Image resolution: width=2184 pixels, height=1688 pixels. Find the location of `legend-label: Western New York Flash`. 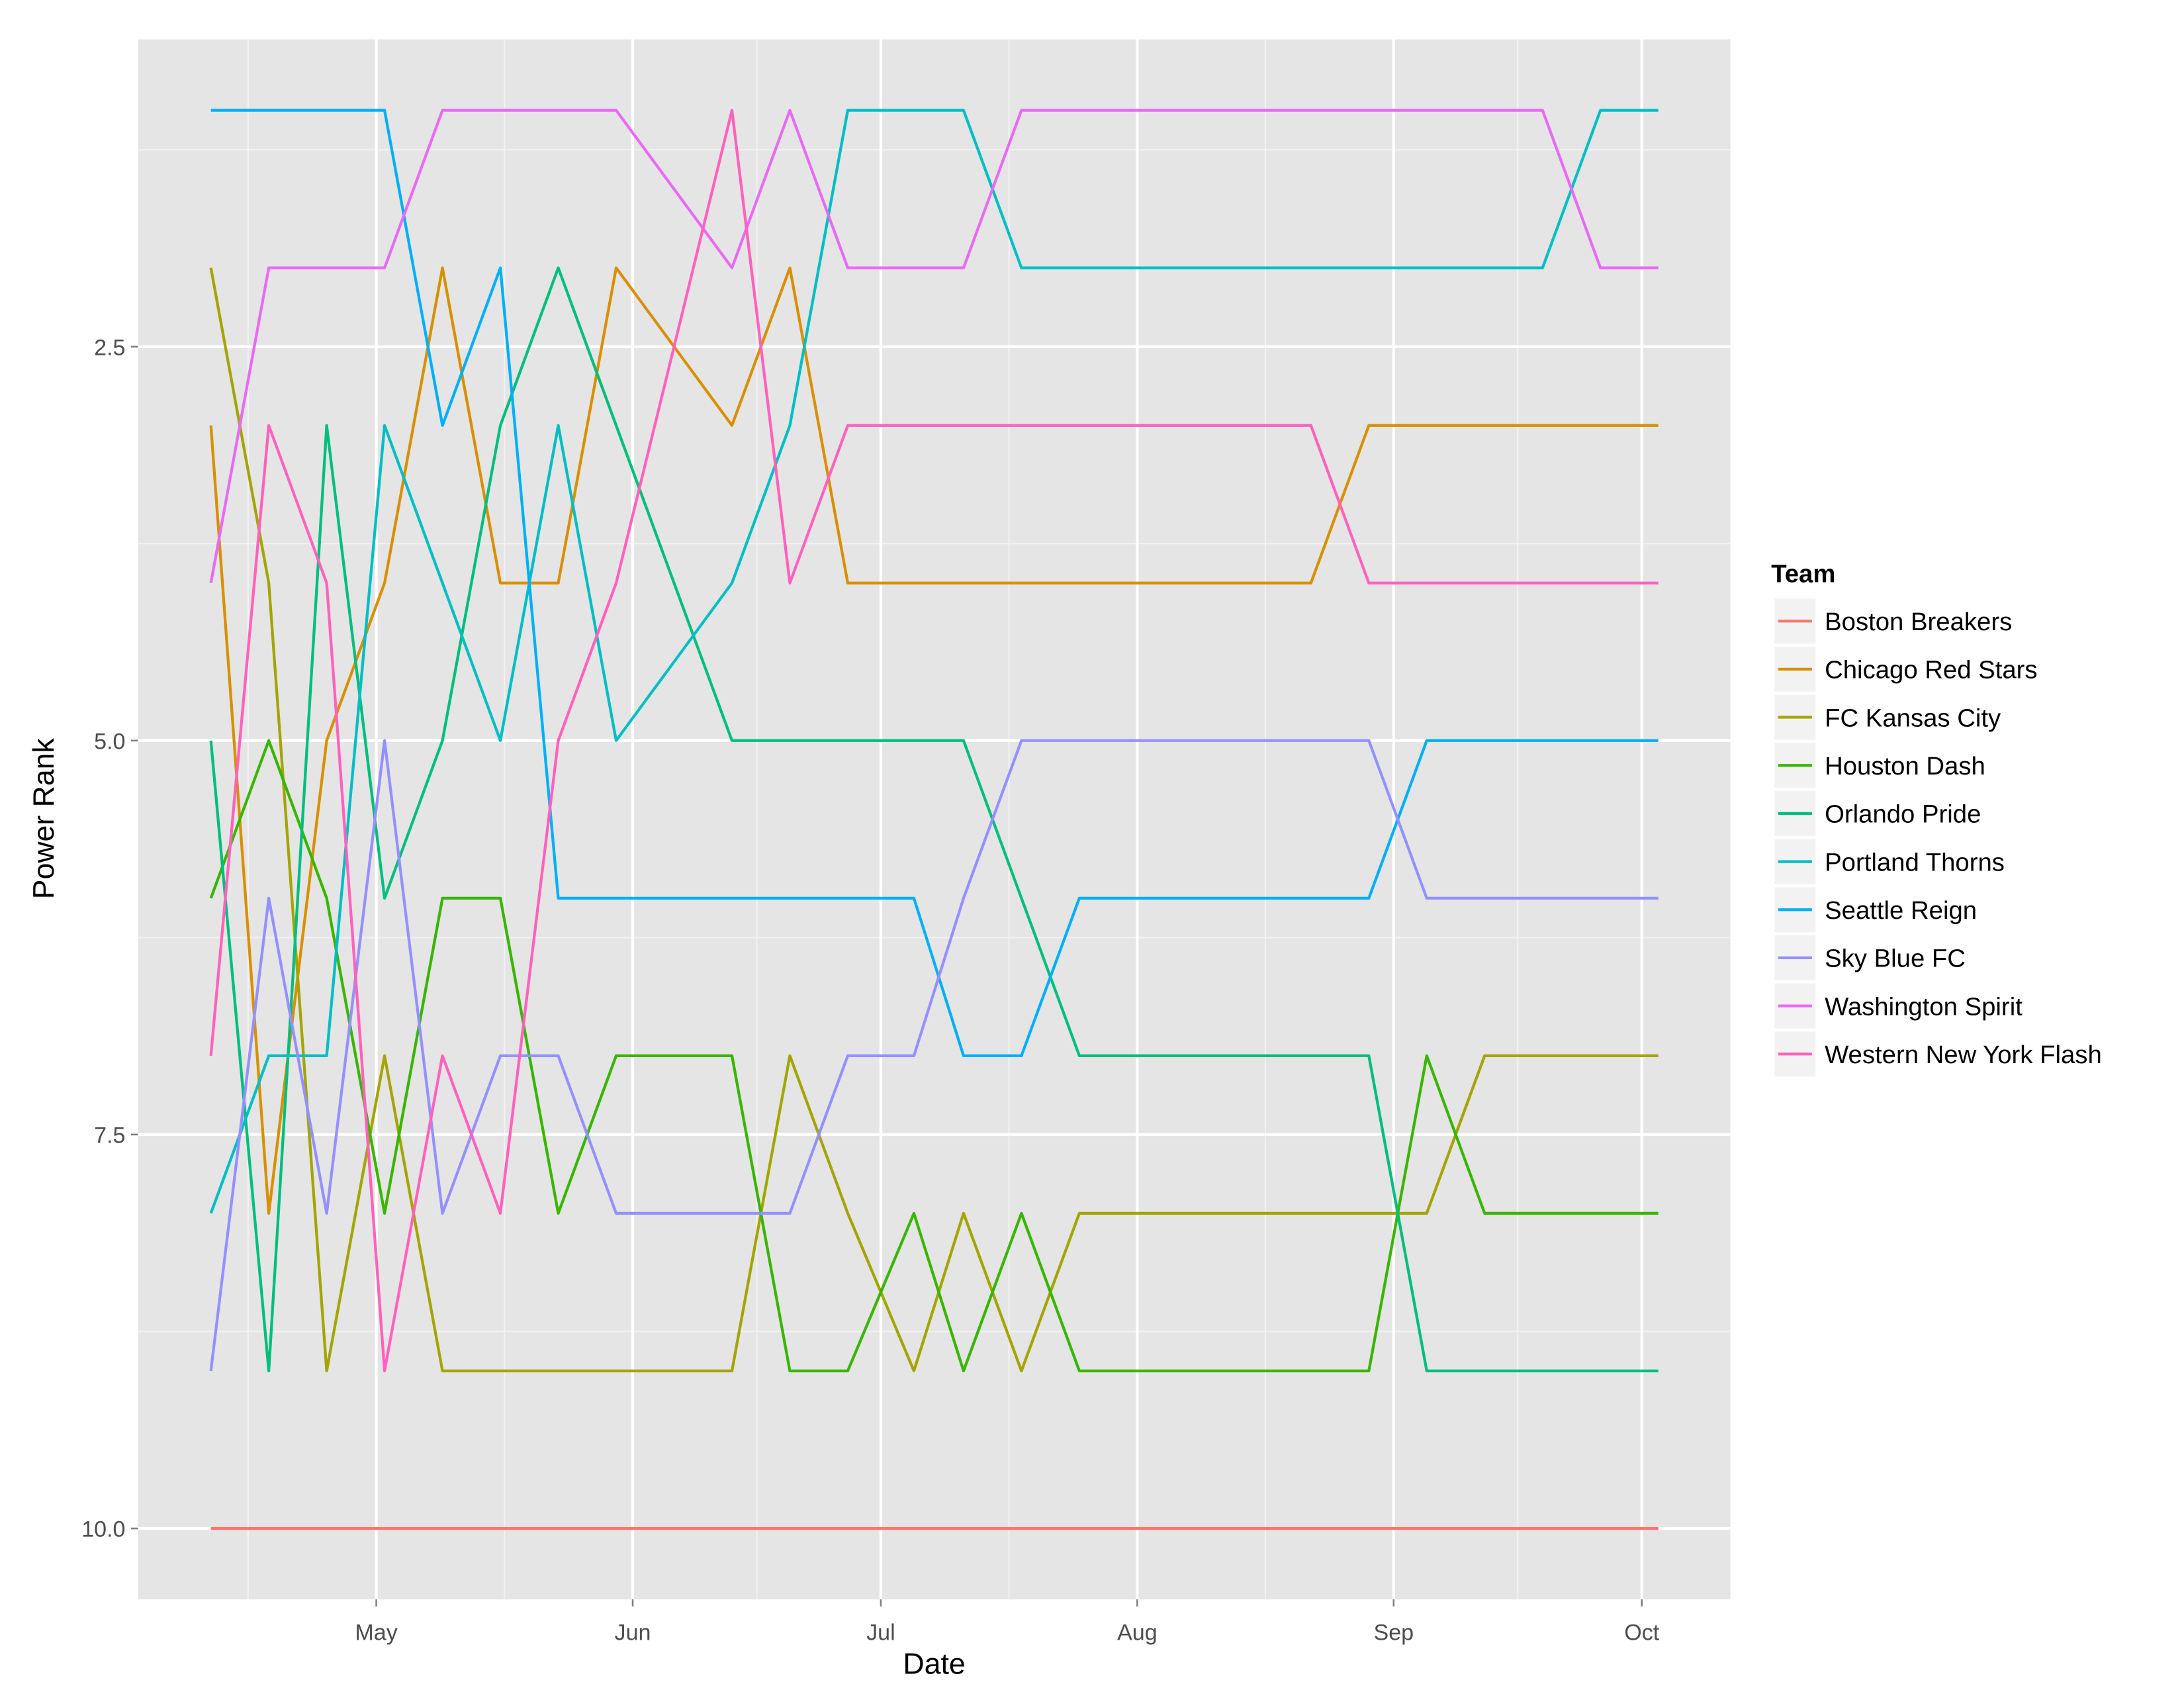

legend-label: Western New York Flash is located at coordinates (1963, 1055).